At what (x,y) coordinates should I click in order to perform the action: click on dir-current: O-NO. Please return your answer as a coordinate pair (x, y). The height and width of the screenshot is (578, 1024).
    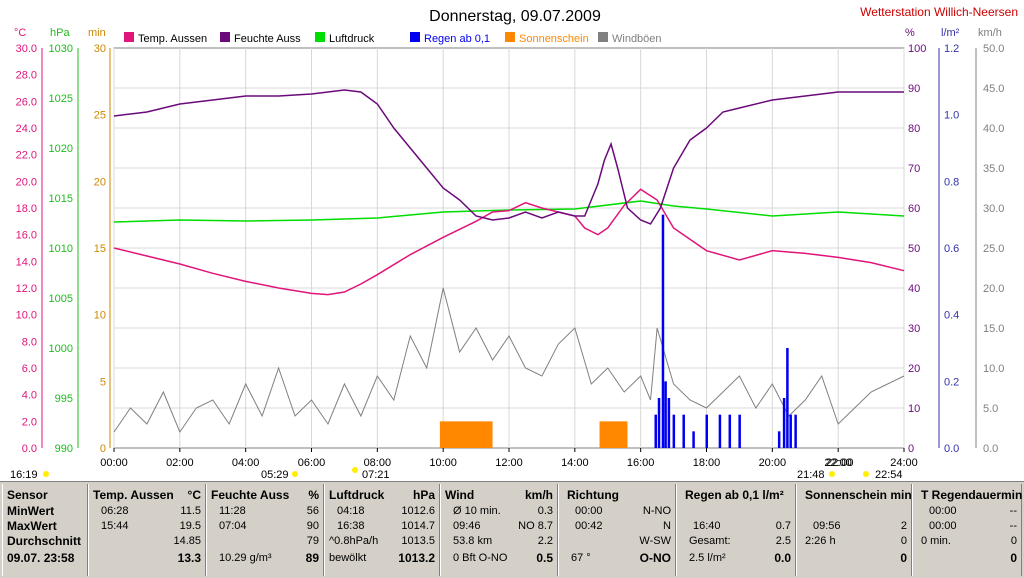
    Looking at the image, I should click on (655, 558).